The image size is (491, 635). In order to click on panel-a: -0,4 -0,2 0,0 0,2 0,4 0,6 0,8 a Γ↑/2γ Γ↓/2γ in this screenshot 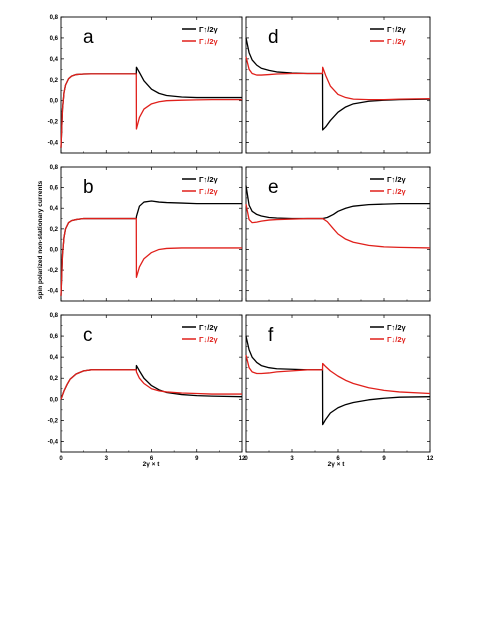, I will do `click(145, 84)`.